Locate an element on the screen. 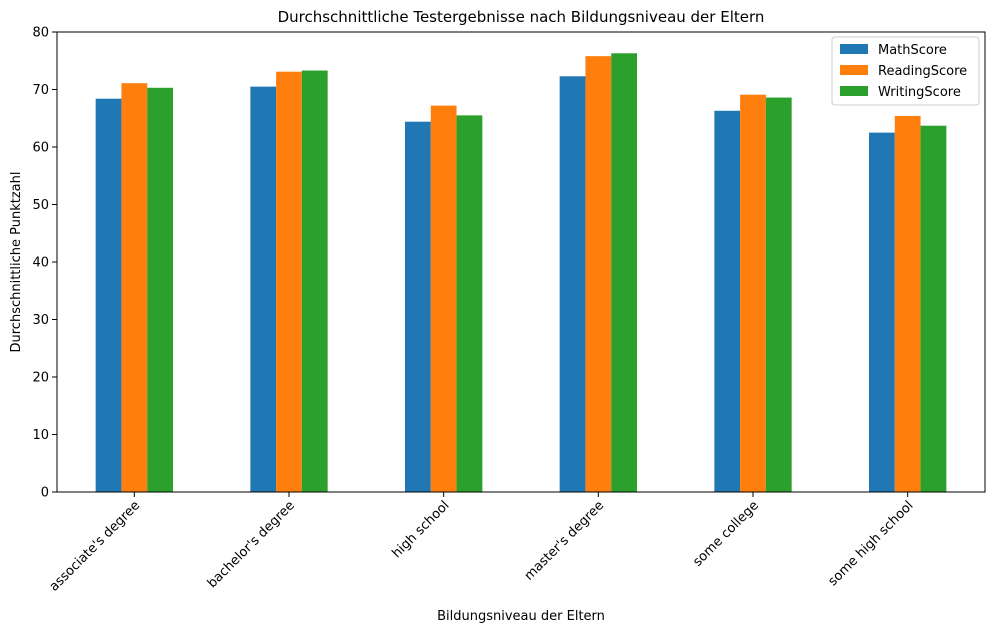 The height and width of the screenshot is (633, 997). x-tick-label: bachelor's degree is located at coordinates (251, 544).